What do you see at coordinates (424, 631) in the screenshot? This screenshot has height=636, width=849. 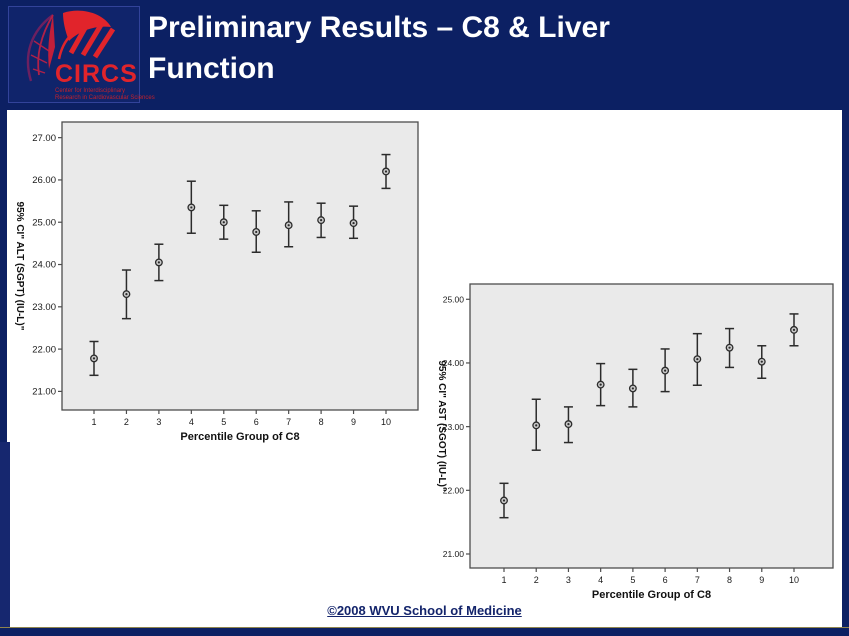 I see `slide-border-bottom` at bounding box center [424, 631].